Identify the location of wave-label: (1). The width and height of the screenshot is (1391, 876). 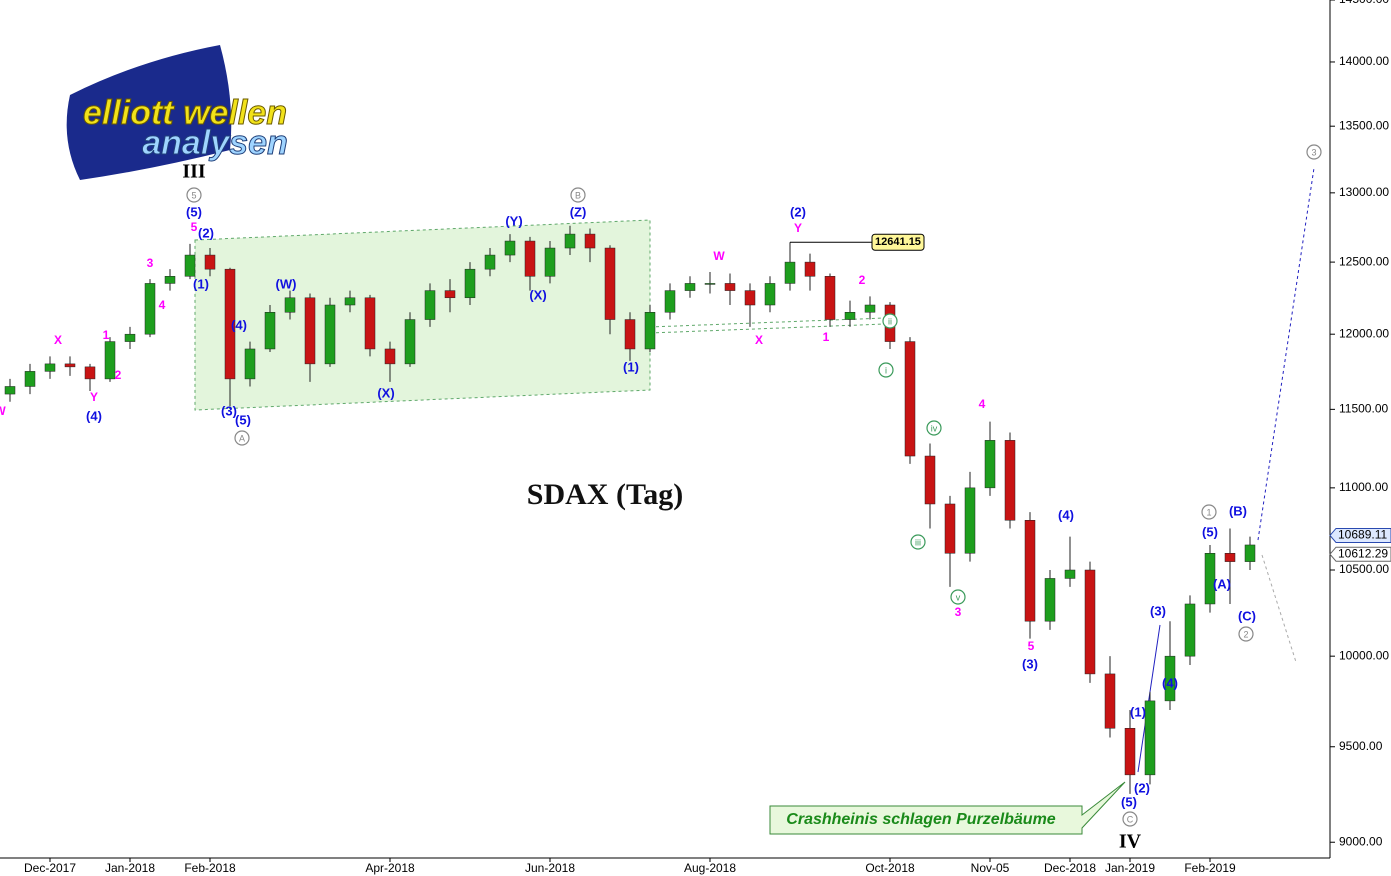
(201, 283).